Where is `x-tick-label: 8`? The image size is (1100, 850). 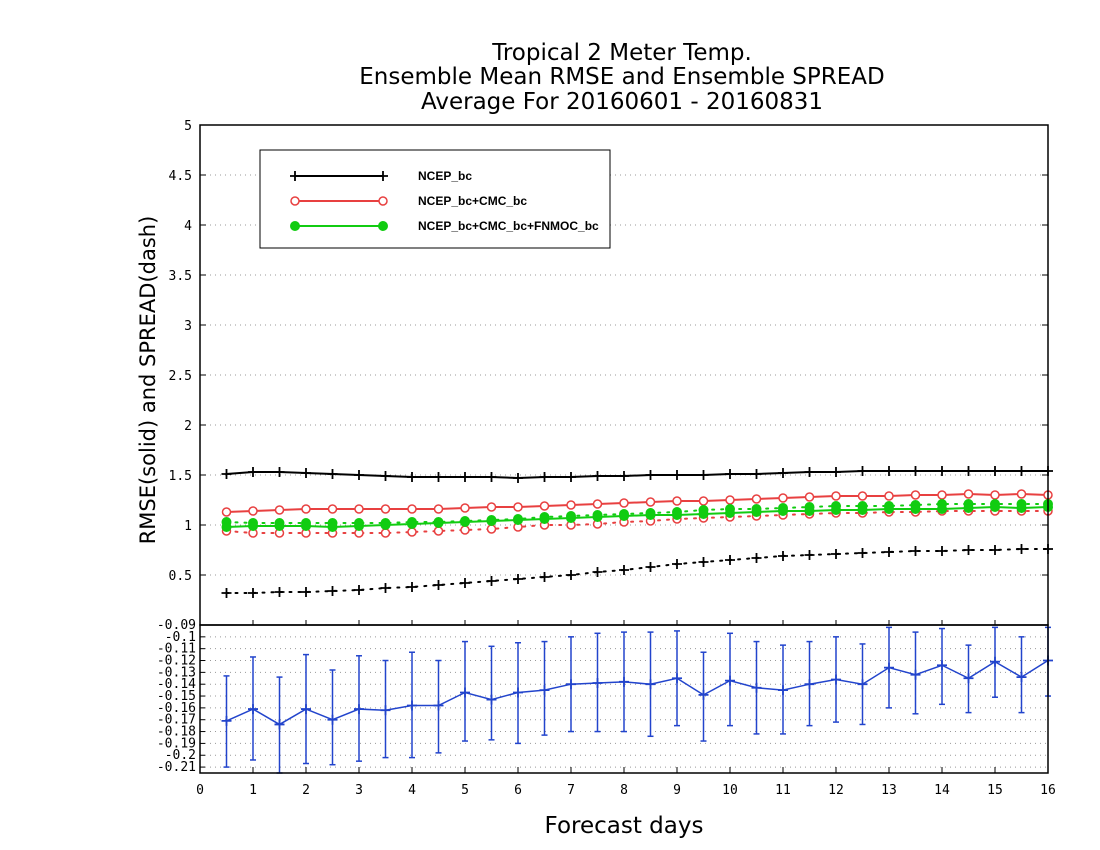 x-tick-label: 8 is located at coordinates (624, 790).